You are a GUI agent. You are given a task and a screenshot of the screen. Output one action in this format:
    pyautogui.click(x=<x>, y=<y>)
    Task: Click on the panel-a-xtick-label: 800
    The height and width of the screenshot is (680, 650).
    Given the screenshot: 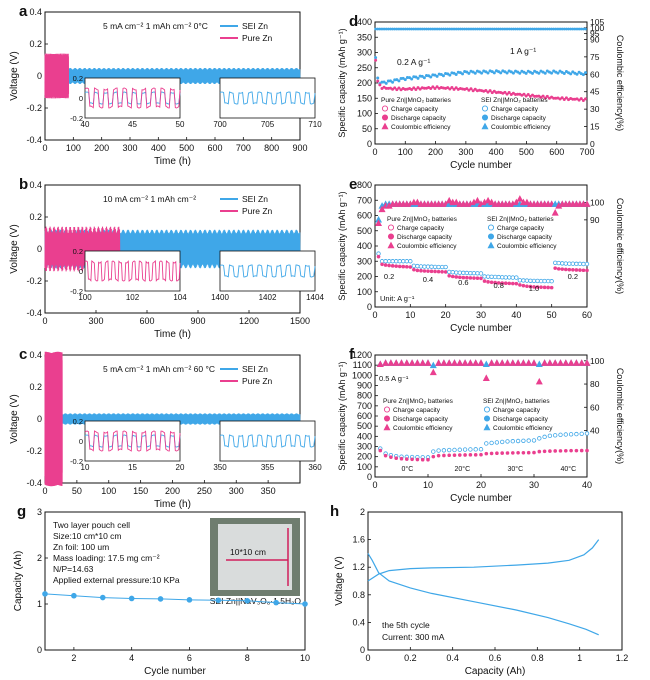 What is the action you would take?
    pyautogui.click(x=271, y=148)
    